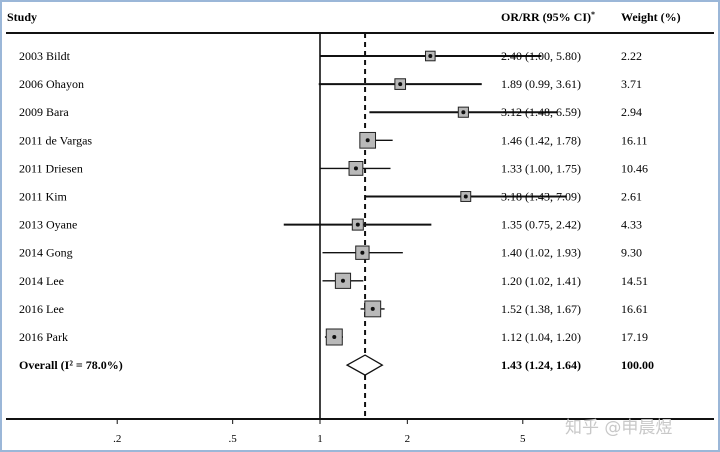 The width and height of the screenshot is (720, 452). What do you see at coordinates (333, 140) in the screenshot?
I see `study-row: 2011 de Vargas 1.46 (1.42, 1.78) 16.11` at bounding box center [333, 140].